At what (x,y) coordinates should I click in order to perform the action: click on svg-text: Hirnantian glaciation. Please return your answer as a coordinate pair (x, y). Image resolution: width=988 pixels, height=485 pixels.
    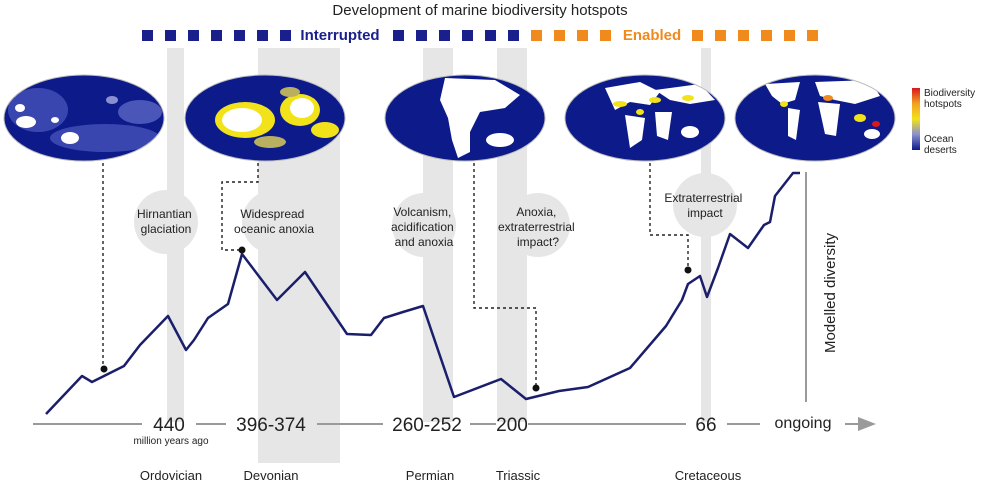
    Looking at the image, I should click on (166, 221).